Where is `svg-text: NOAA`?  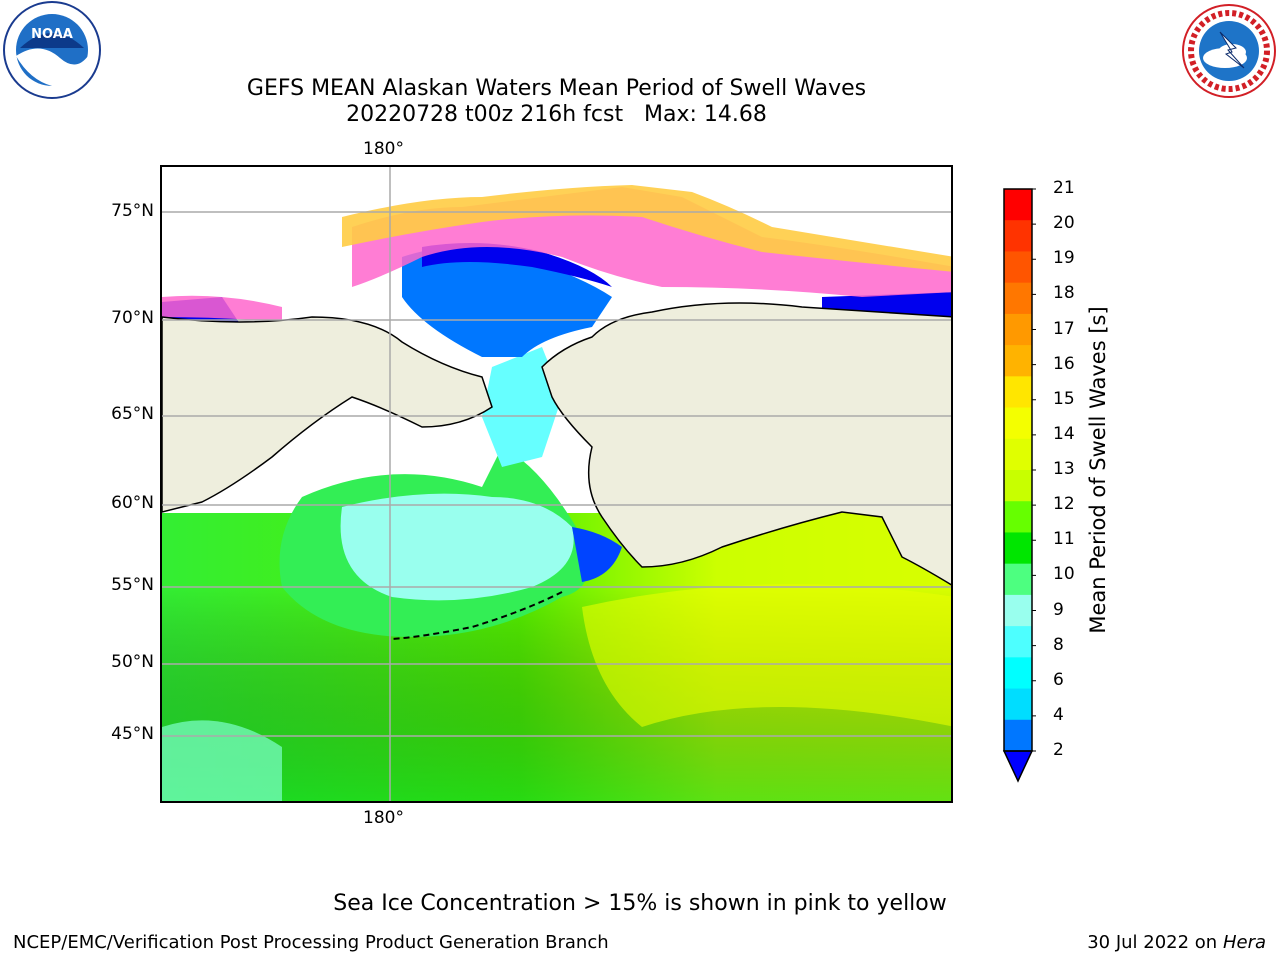 svg-text: NOAA is located at coordinates (52, 34).